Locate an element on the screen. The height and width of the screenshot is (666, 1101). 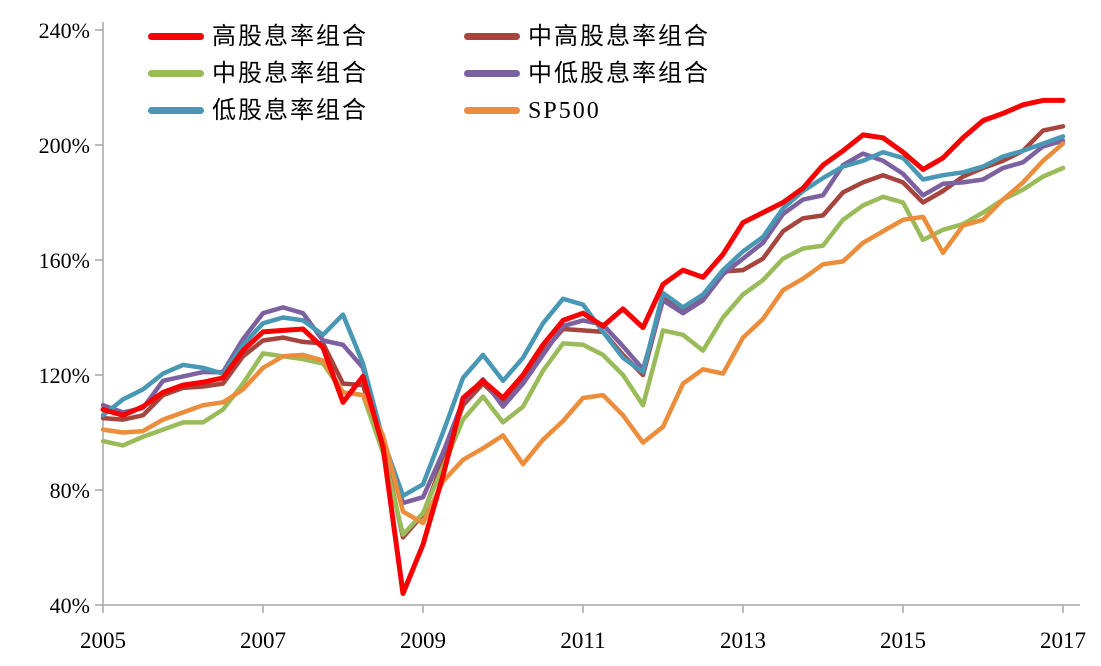
x-tick-label: 2007 is located at coordinates (263, 640).